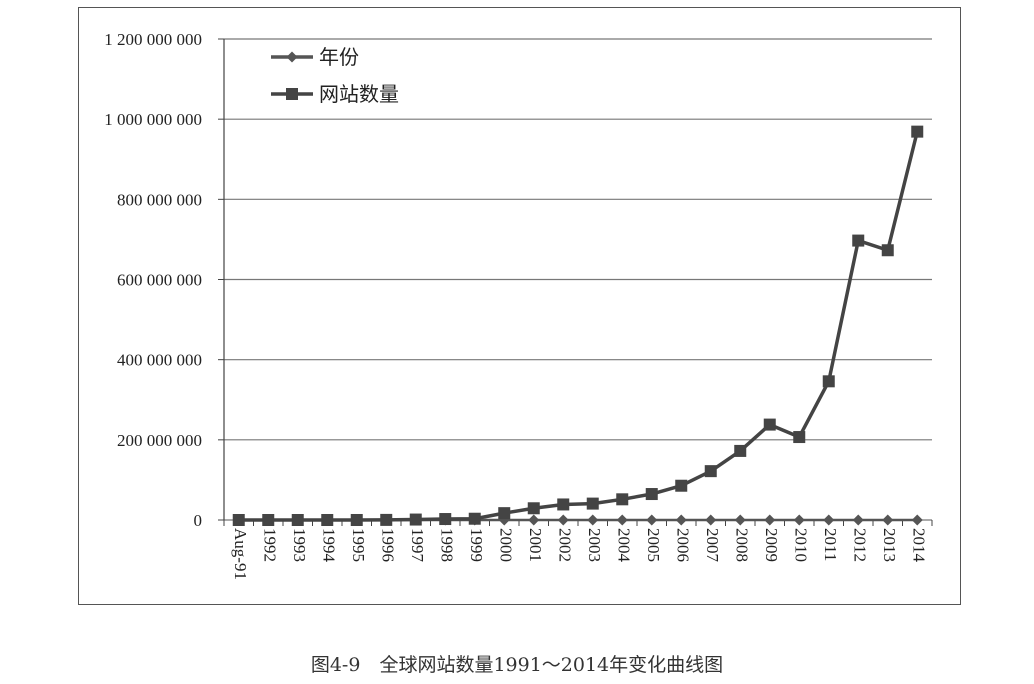 The image size is (1034, 684). I want to click on x-tick-label: 2002, so click(564, 545).